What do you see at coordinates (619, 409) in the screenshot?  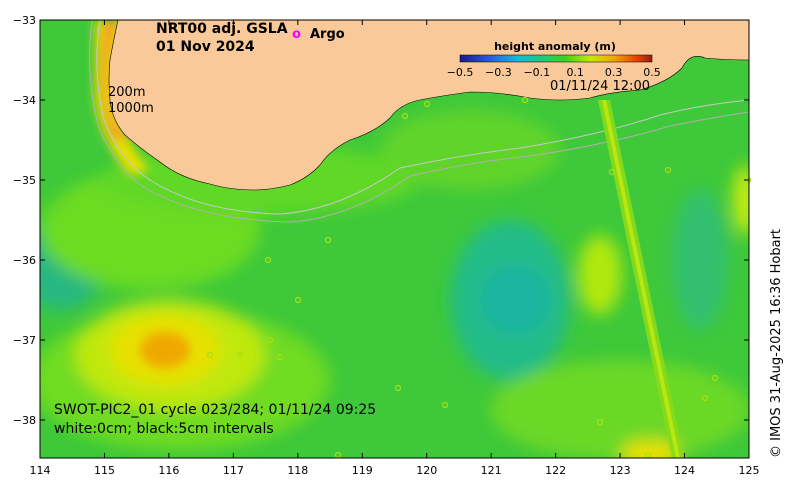 I see `bright-green-se` at bounding box center [619, 409].